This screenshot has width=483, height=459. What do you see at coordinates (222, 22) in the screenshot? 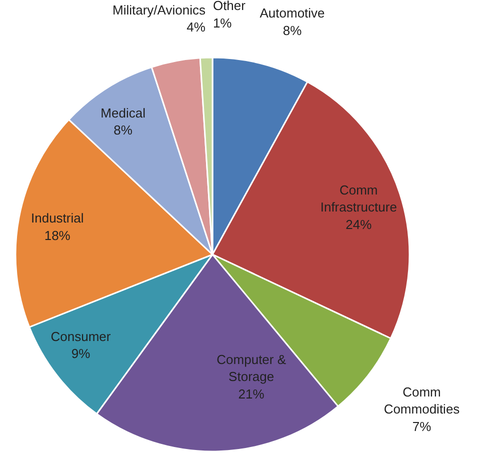
I see `data-label: 1%` at bounding box center [222, 22].